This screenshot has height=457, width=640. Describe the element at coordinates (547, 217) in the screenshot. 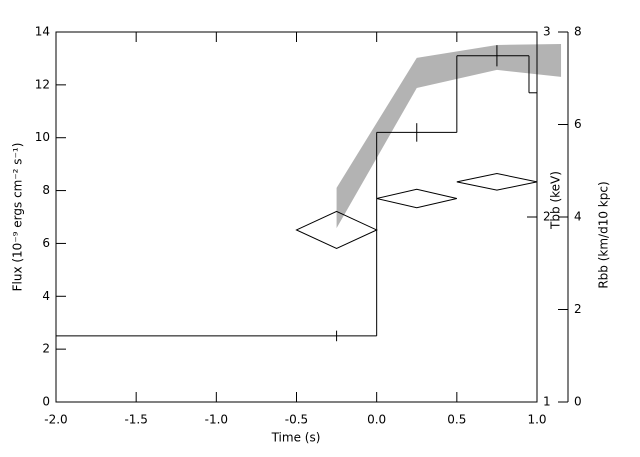

I see `y2-tick-label: 2` at that location.